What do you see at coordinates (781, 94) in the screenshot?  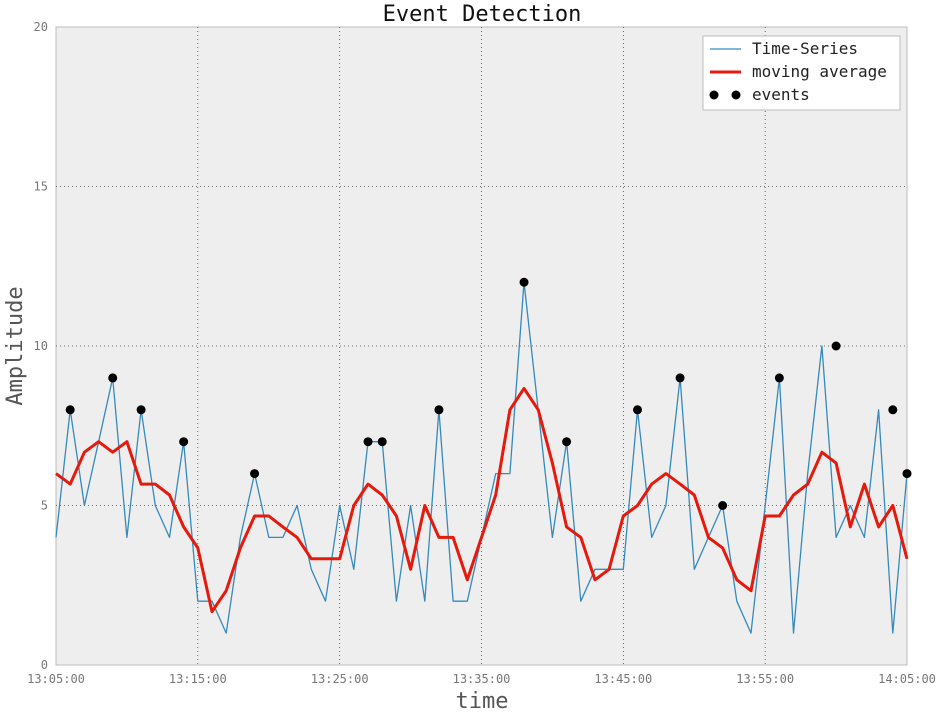 I see `legend-label-events: events` at bounding box center [781, 94].